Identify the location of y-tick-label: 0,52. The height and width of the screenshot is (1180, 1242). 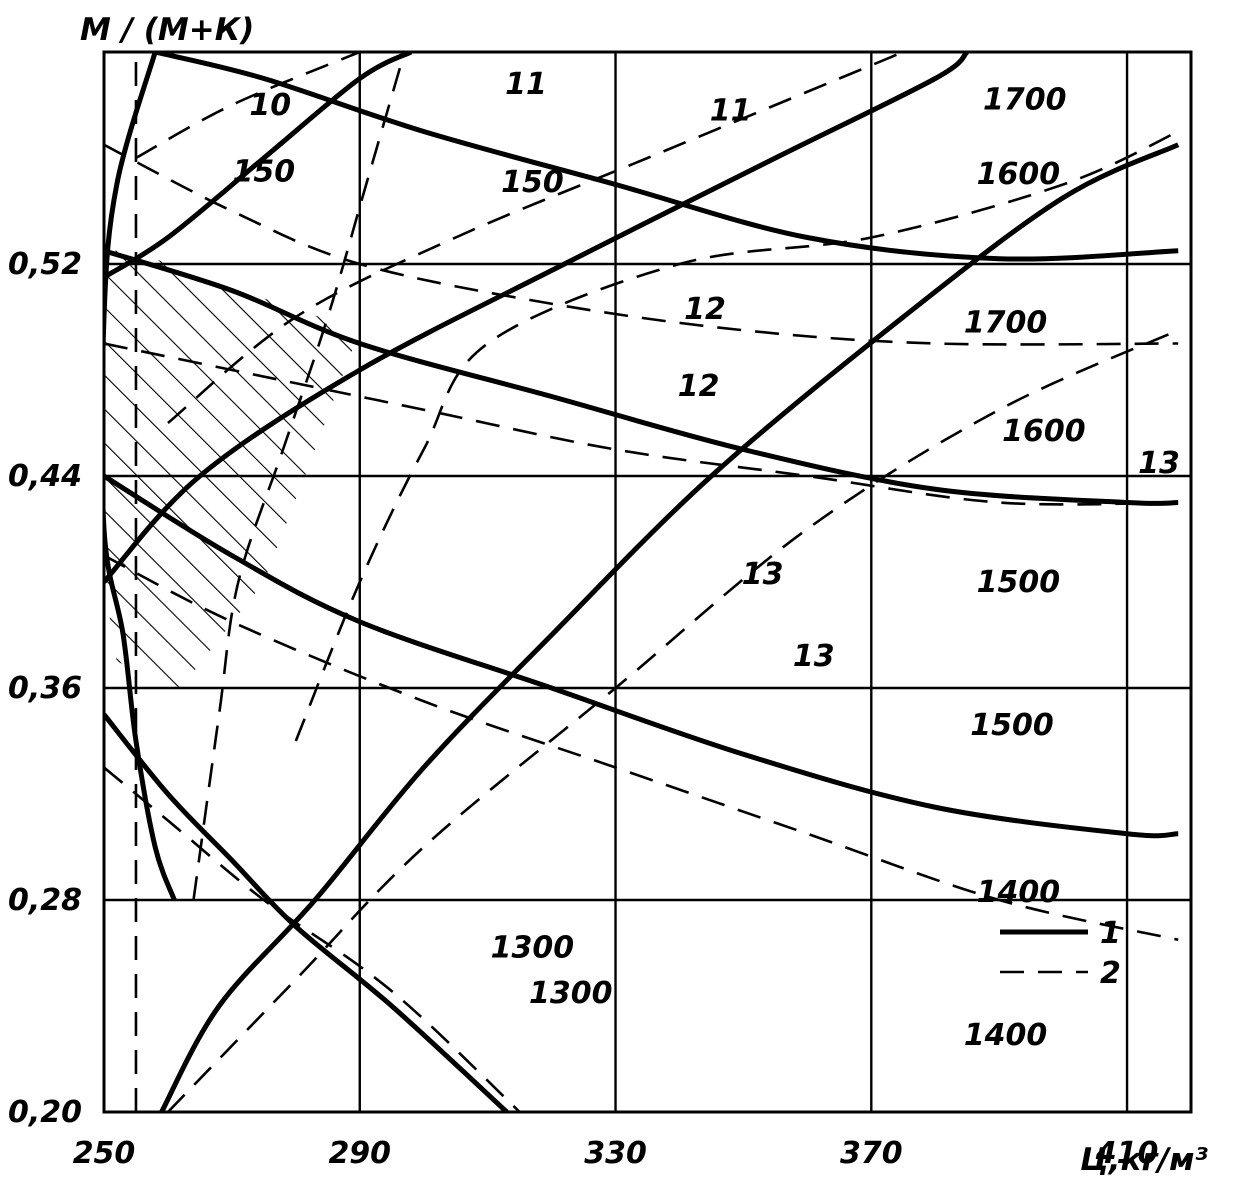
(45, 264).